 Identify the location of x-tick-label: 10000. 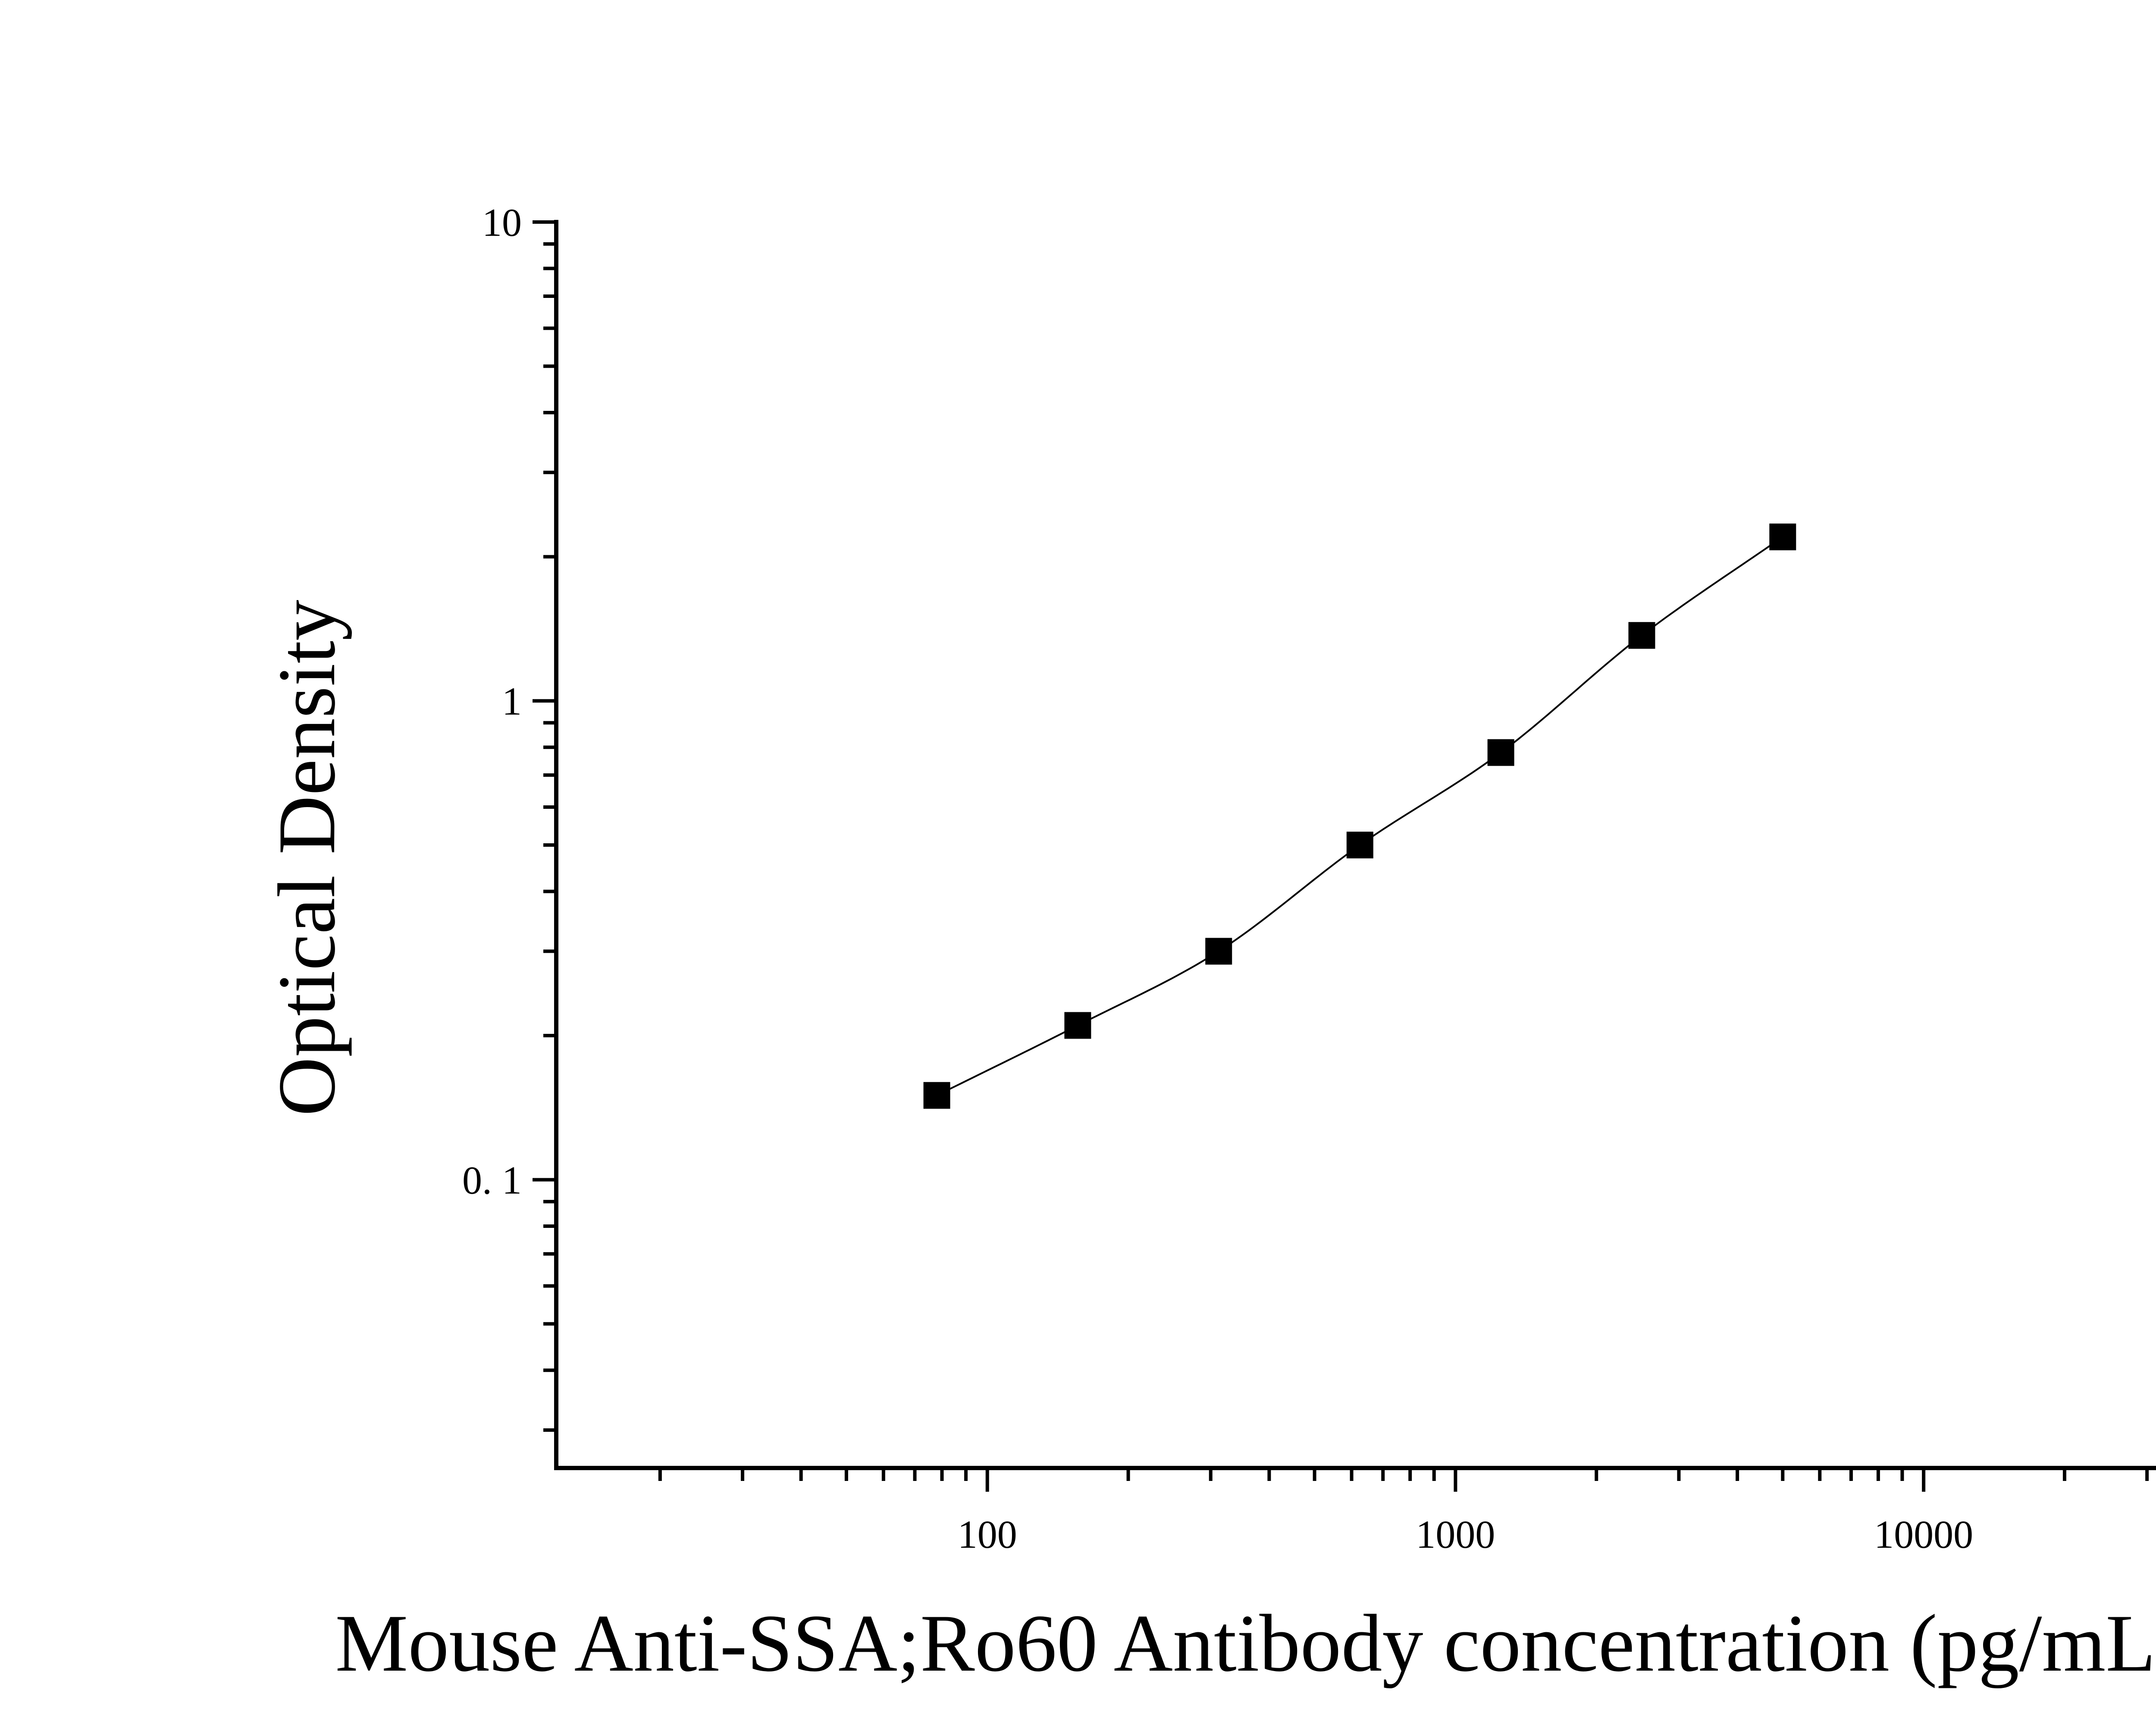
(1923, 1534).